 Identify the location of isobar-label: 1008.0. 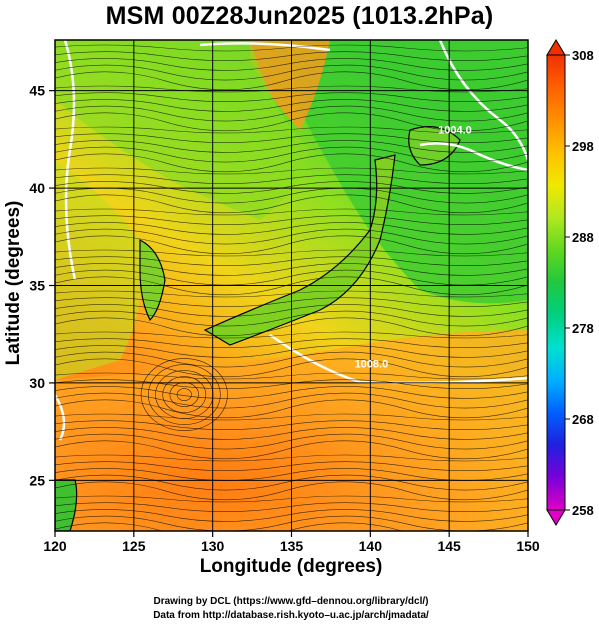
(372, 364).